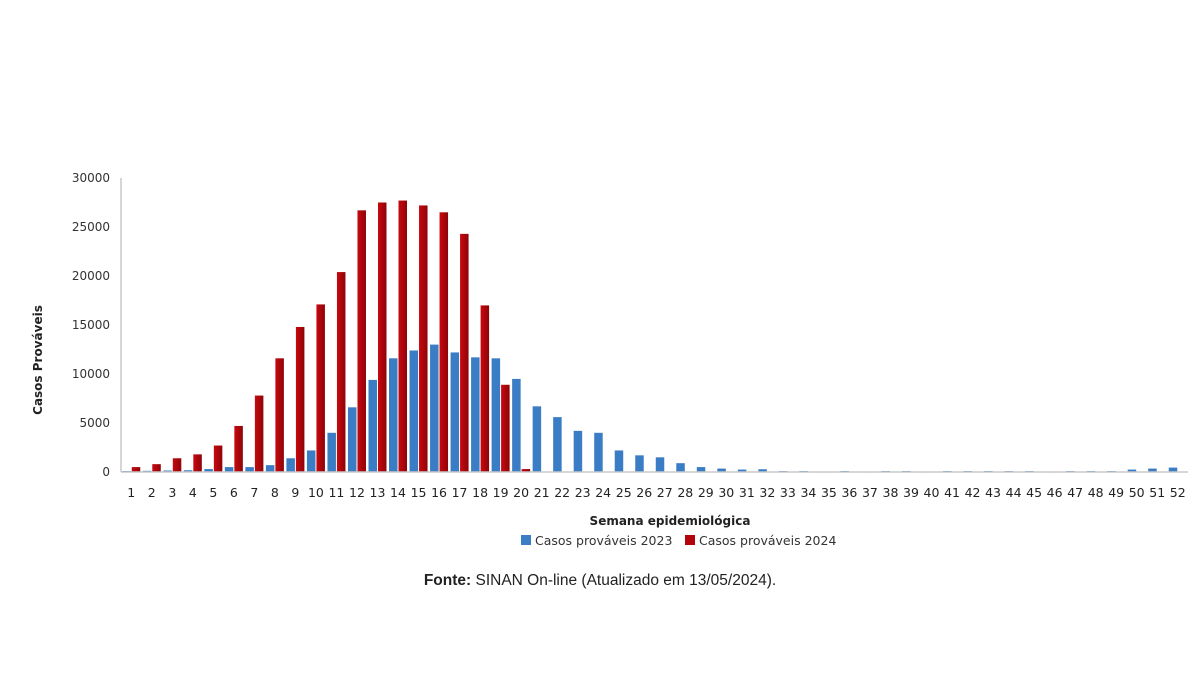  I want to click on x-tick-label: 25, so click(624, 492).